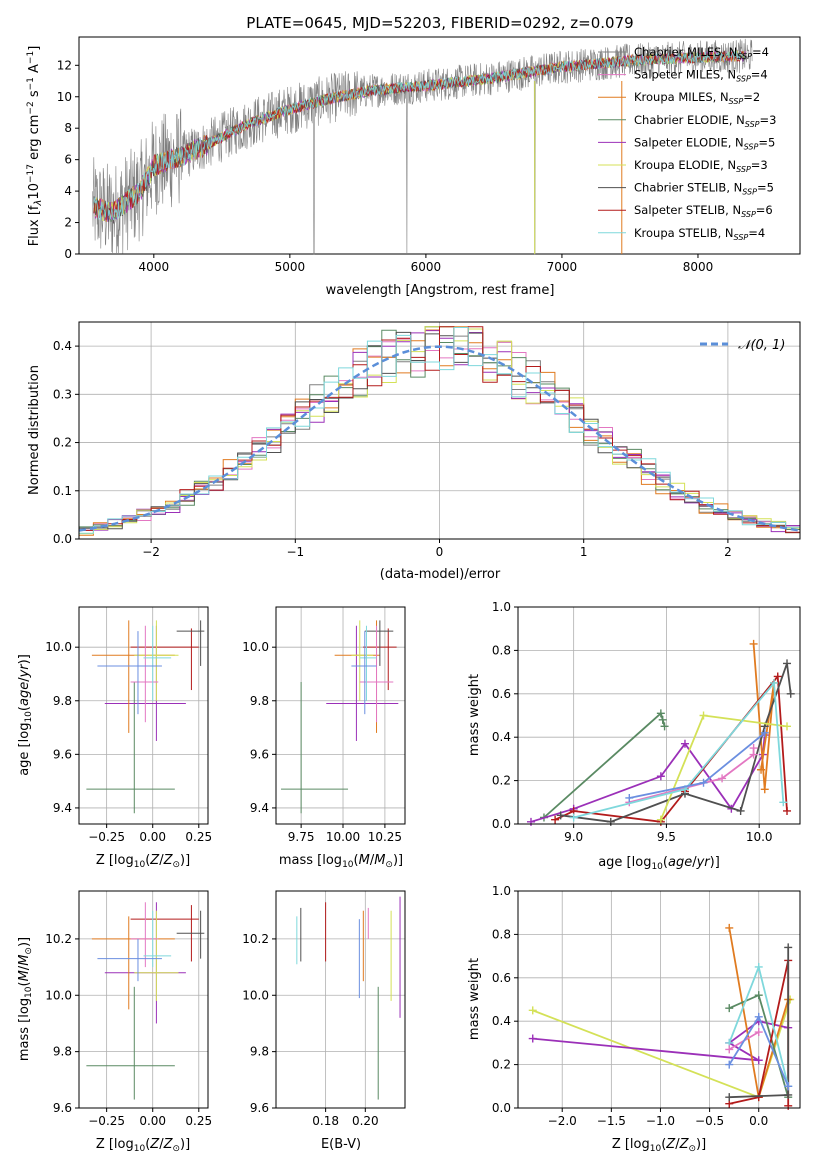  I want to click on mass-vs-ebv-ytick-label-0: 9.6, so click(259, 1108).